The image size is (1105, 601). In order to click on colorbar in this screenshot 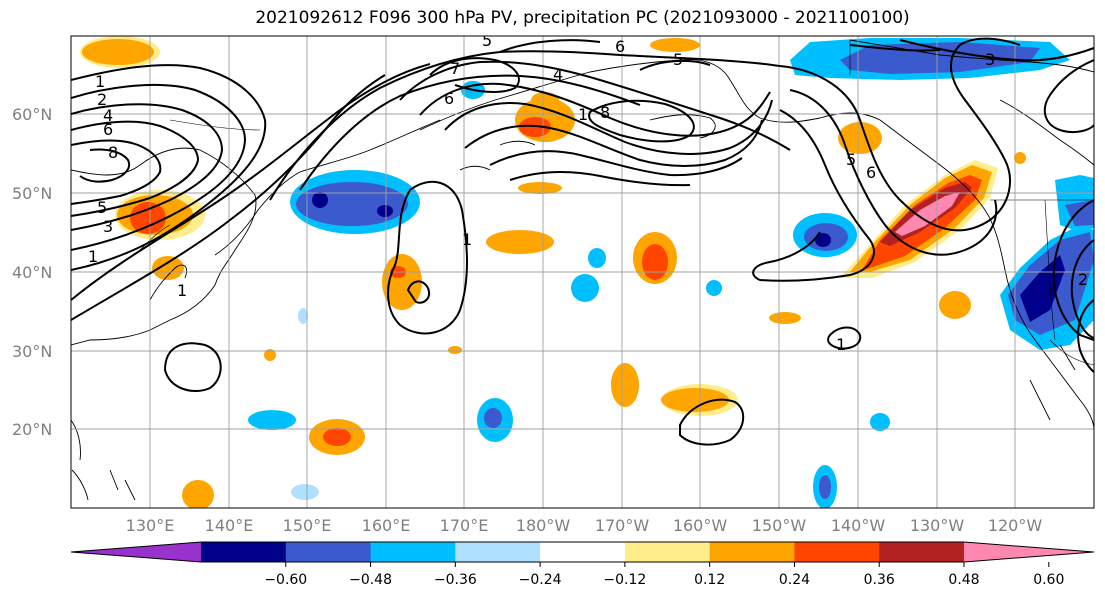, I will do `click(582, 554)`.